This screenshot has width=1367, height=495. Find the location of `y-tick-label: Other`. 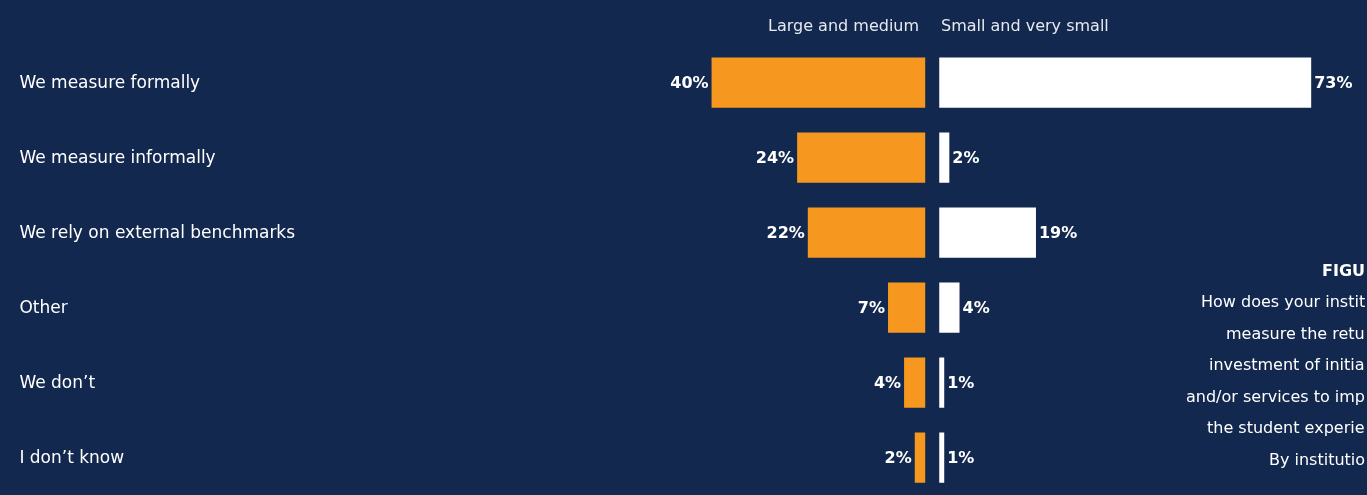

y-tick-label: Other is located at coordinates (43, 307).